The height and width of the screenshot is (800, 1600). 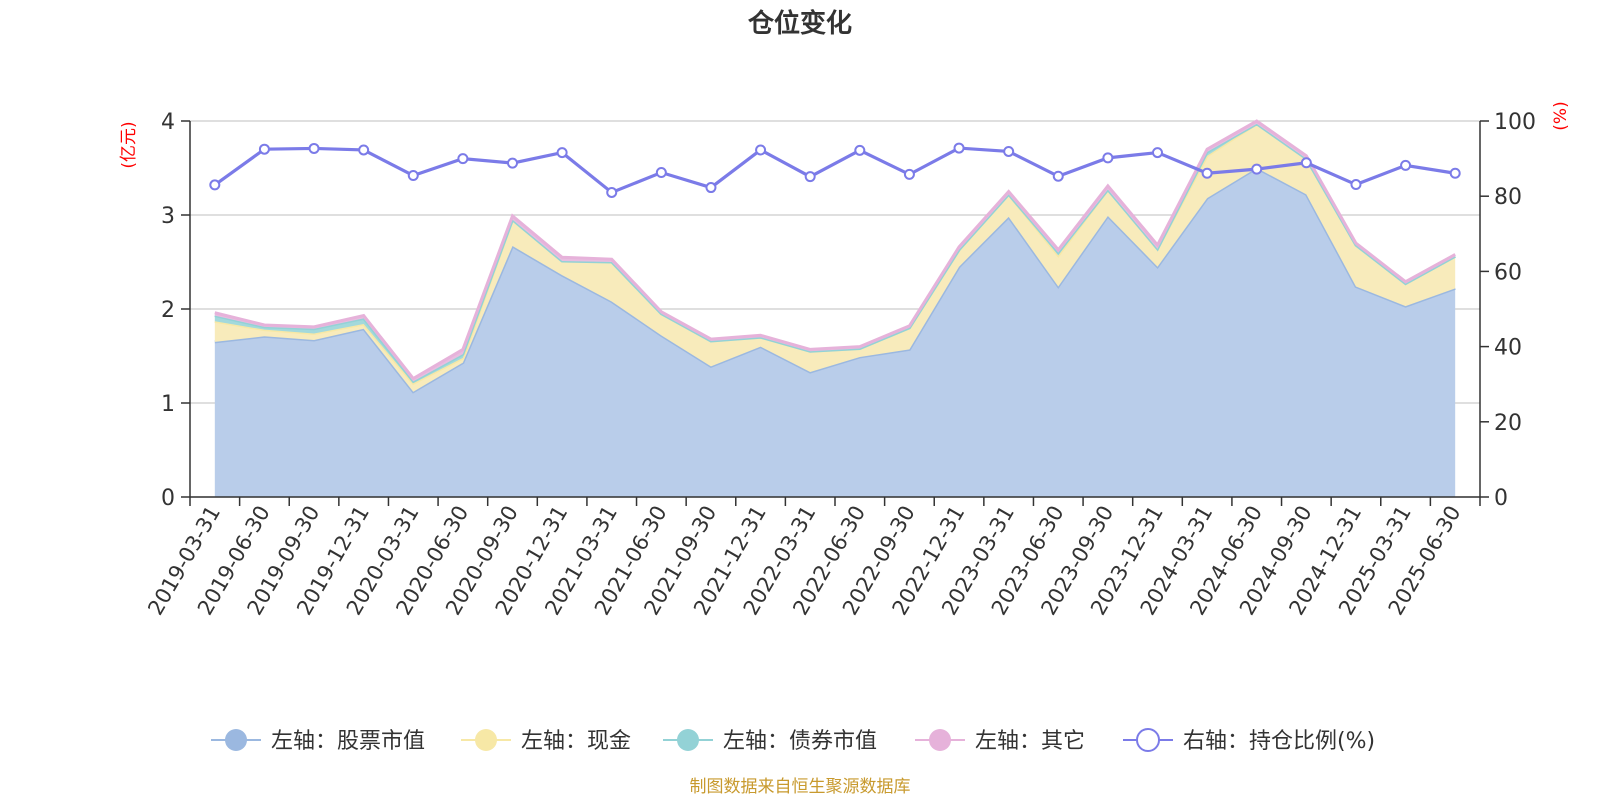 What do you see at coordinates (129, 144) in the screenshot?
I see `left-axis-unit: (亿元)` at bounding box center [129, 144].